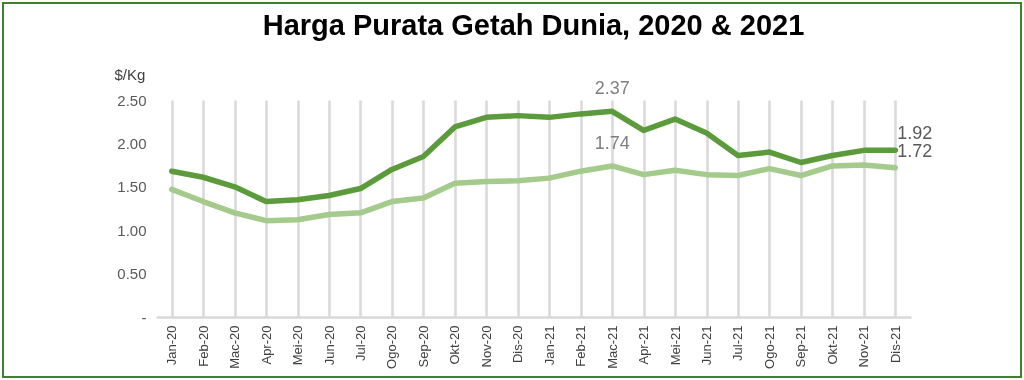 The height and width of the screenshot is (380, 1024). Describe the element at coordinates (612, 88) in the screenshot. I see `data-label: 2.37` at that location.